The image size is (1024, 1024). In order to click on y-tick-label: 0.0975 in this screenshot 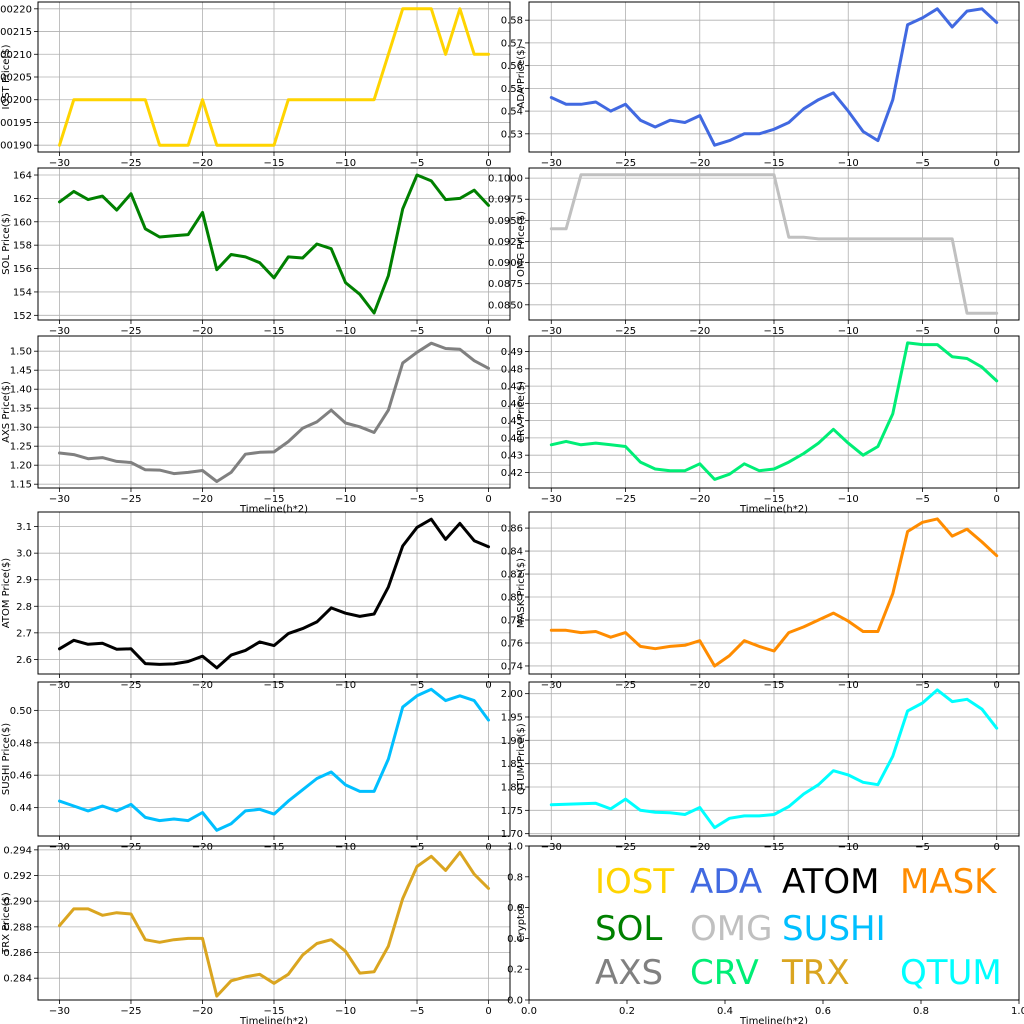, I will do `click(505, 200)`.